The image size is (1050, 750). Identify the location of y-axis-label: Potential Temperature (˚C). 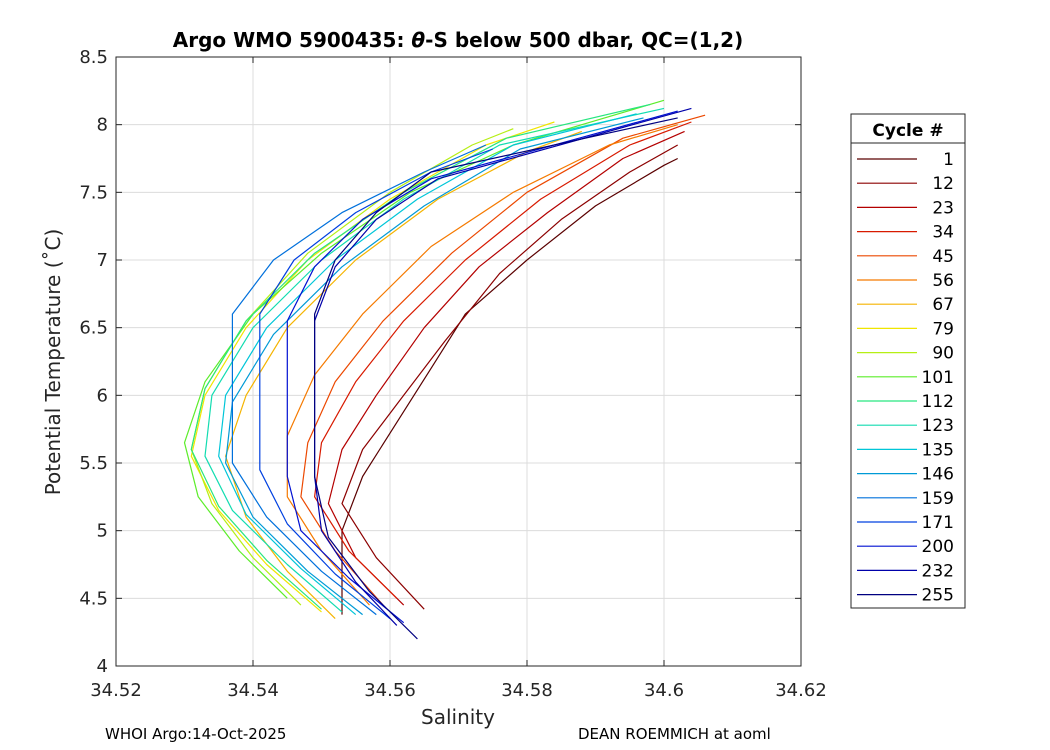
(53, 362).